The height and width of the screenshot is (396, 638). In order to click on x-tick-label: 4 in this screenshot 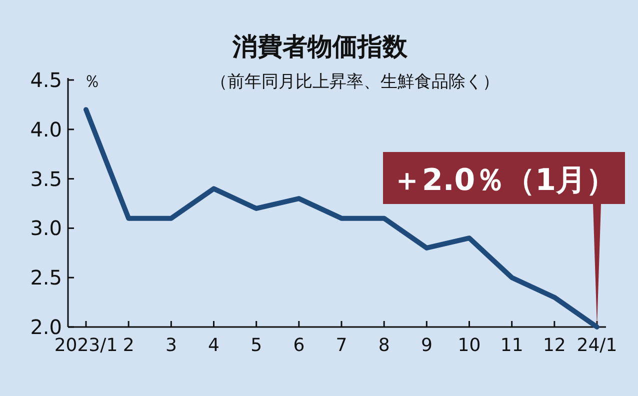, I will do `click(214, 345)`.